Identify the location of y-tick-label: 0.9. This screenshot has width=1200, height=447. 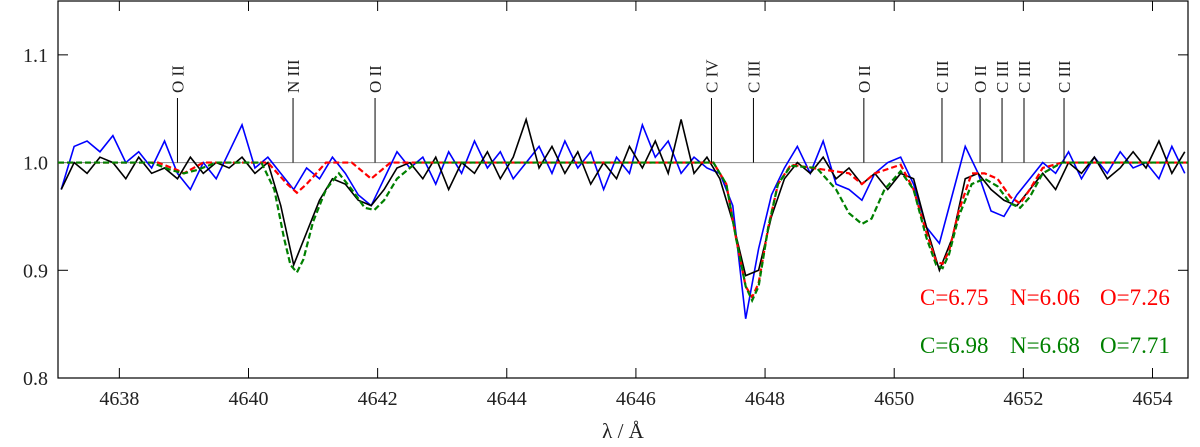
(35, 271).